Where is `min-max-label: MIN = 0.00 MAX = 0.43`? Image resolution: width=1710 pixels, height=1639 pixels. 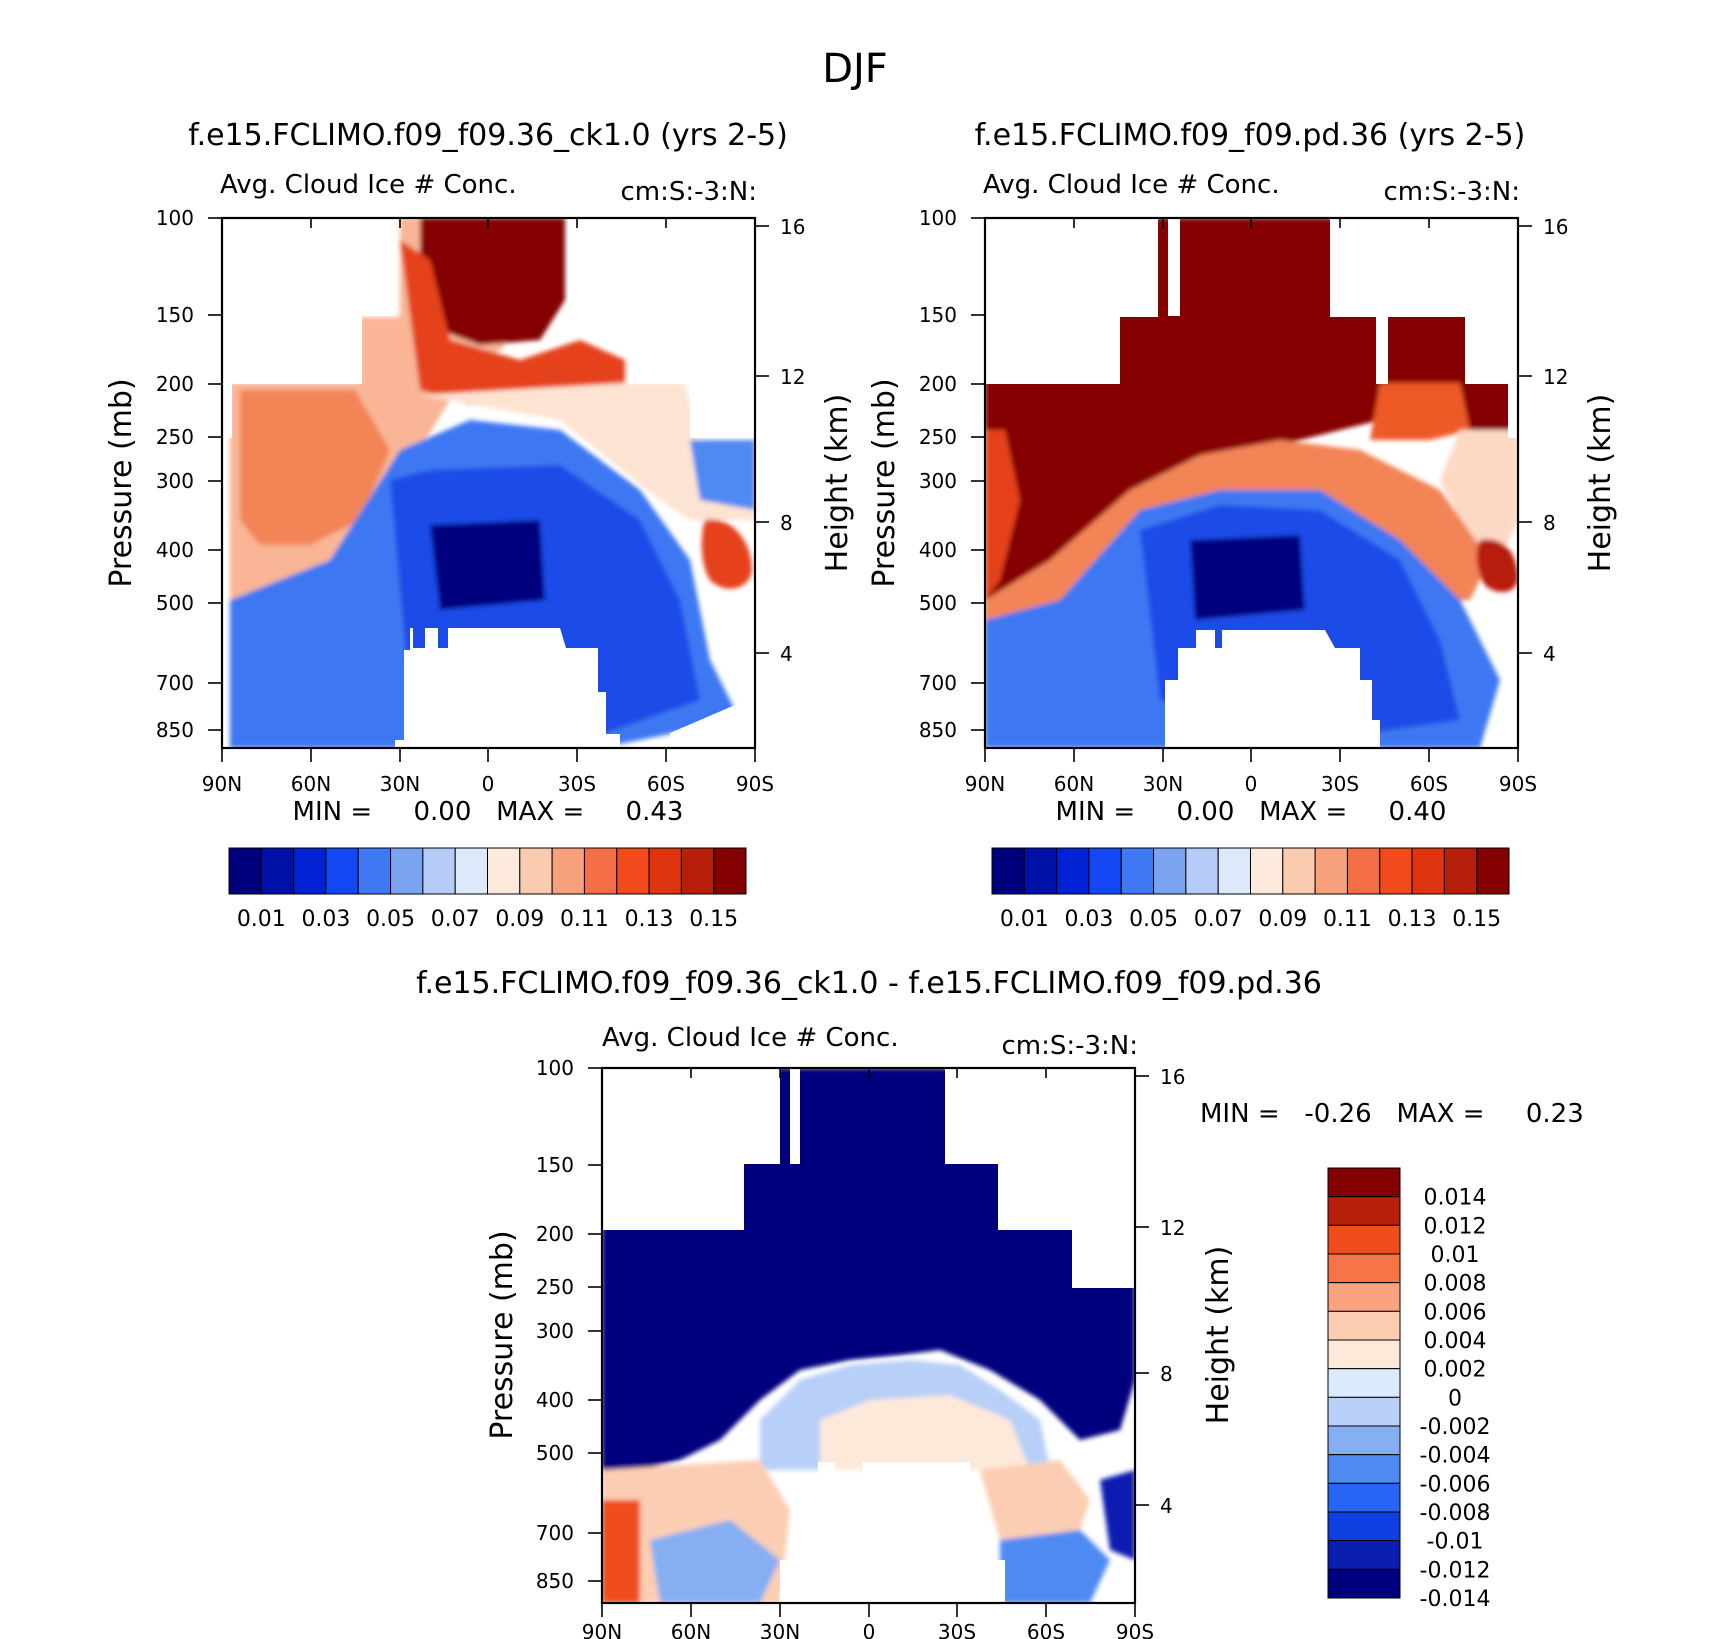 min-max-label: MIN = 0.00 MAX = 0.43 is located at coordinates (488, 812).